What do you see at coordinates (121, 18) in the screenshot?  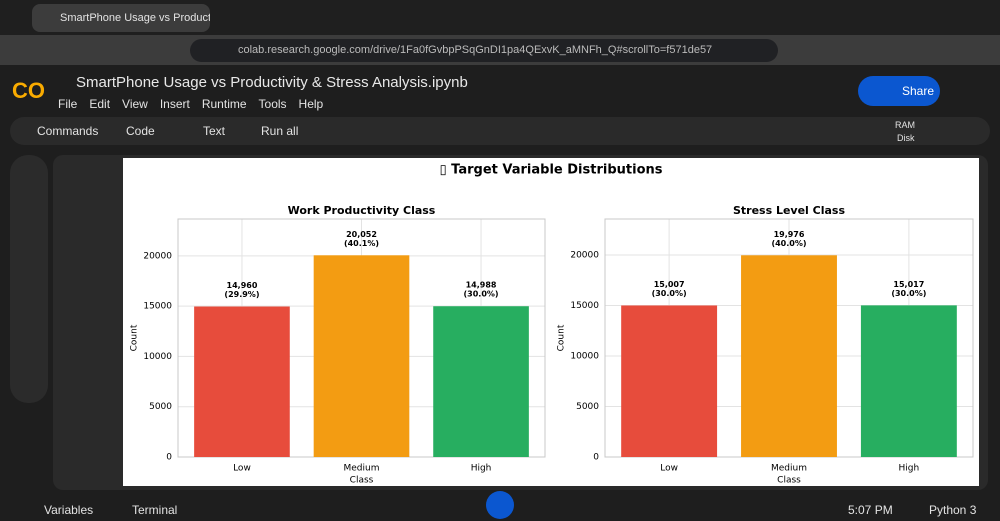 I see `browser-tab: SmartPhone Usage vs Productiv` at bounding box center [121, 18].